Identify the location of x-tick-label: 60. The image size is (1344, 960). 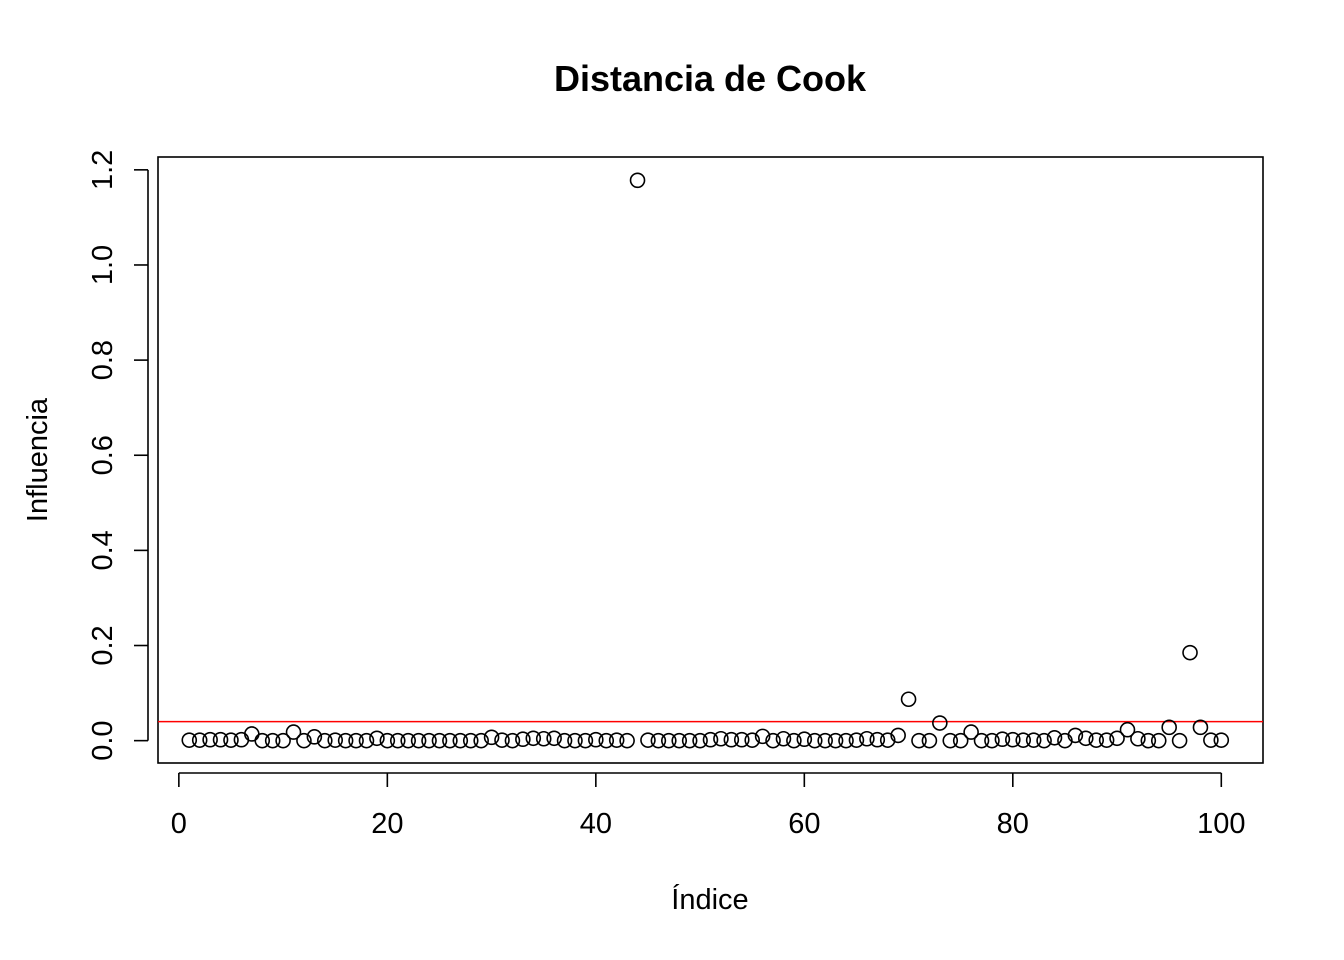
(804, 824).